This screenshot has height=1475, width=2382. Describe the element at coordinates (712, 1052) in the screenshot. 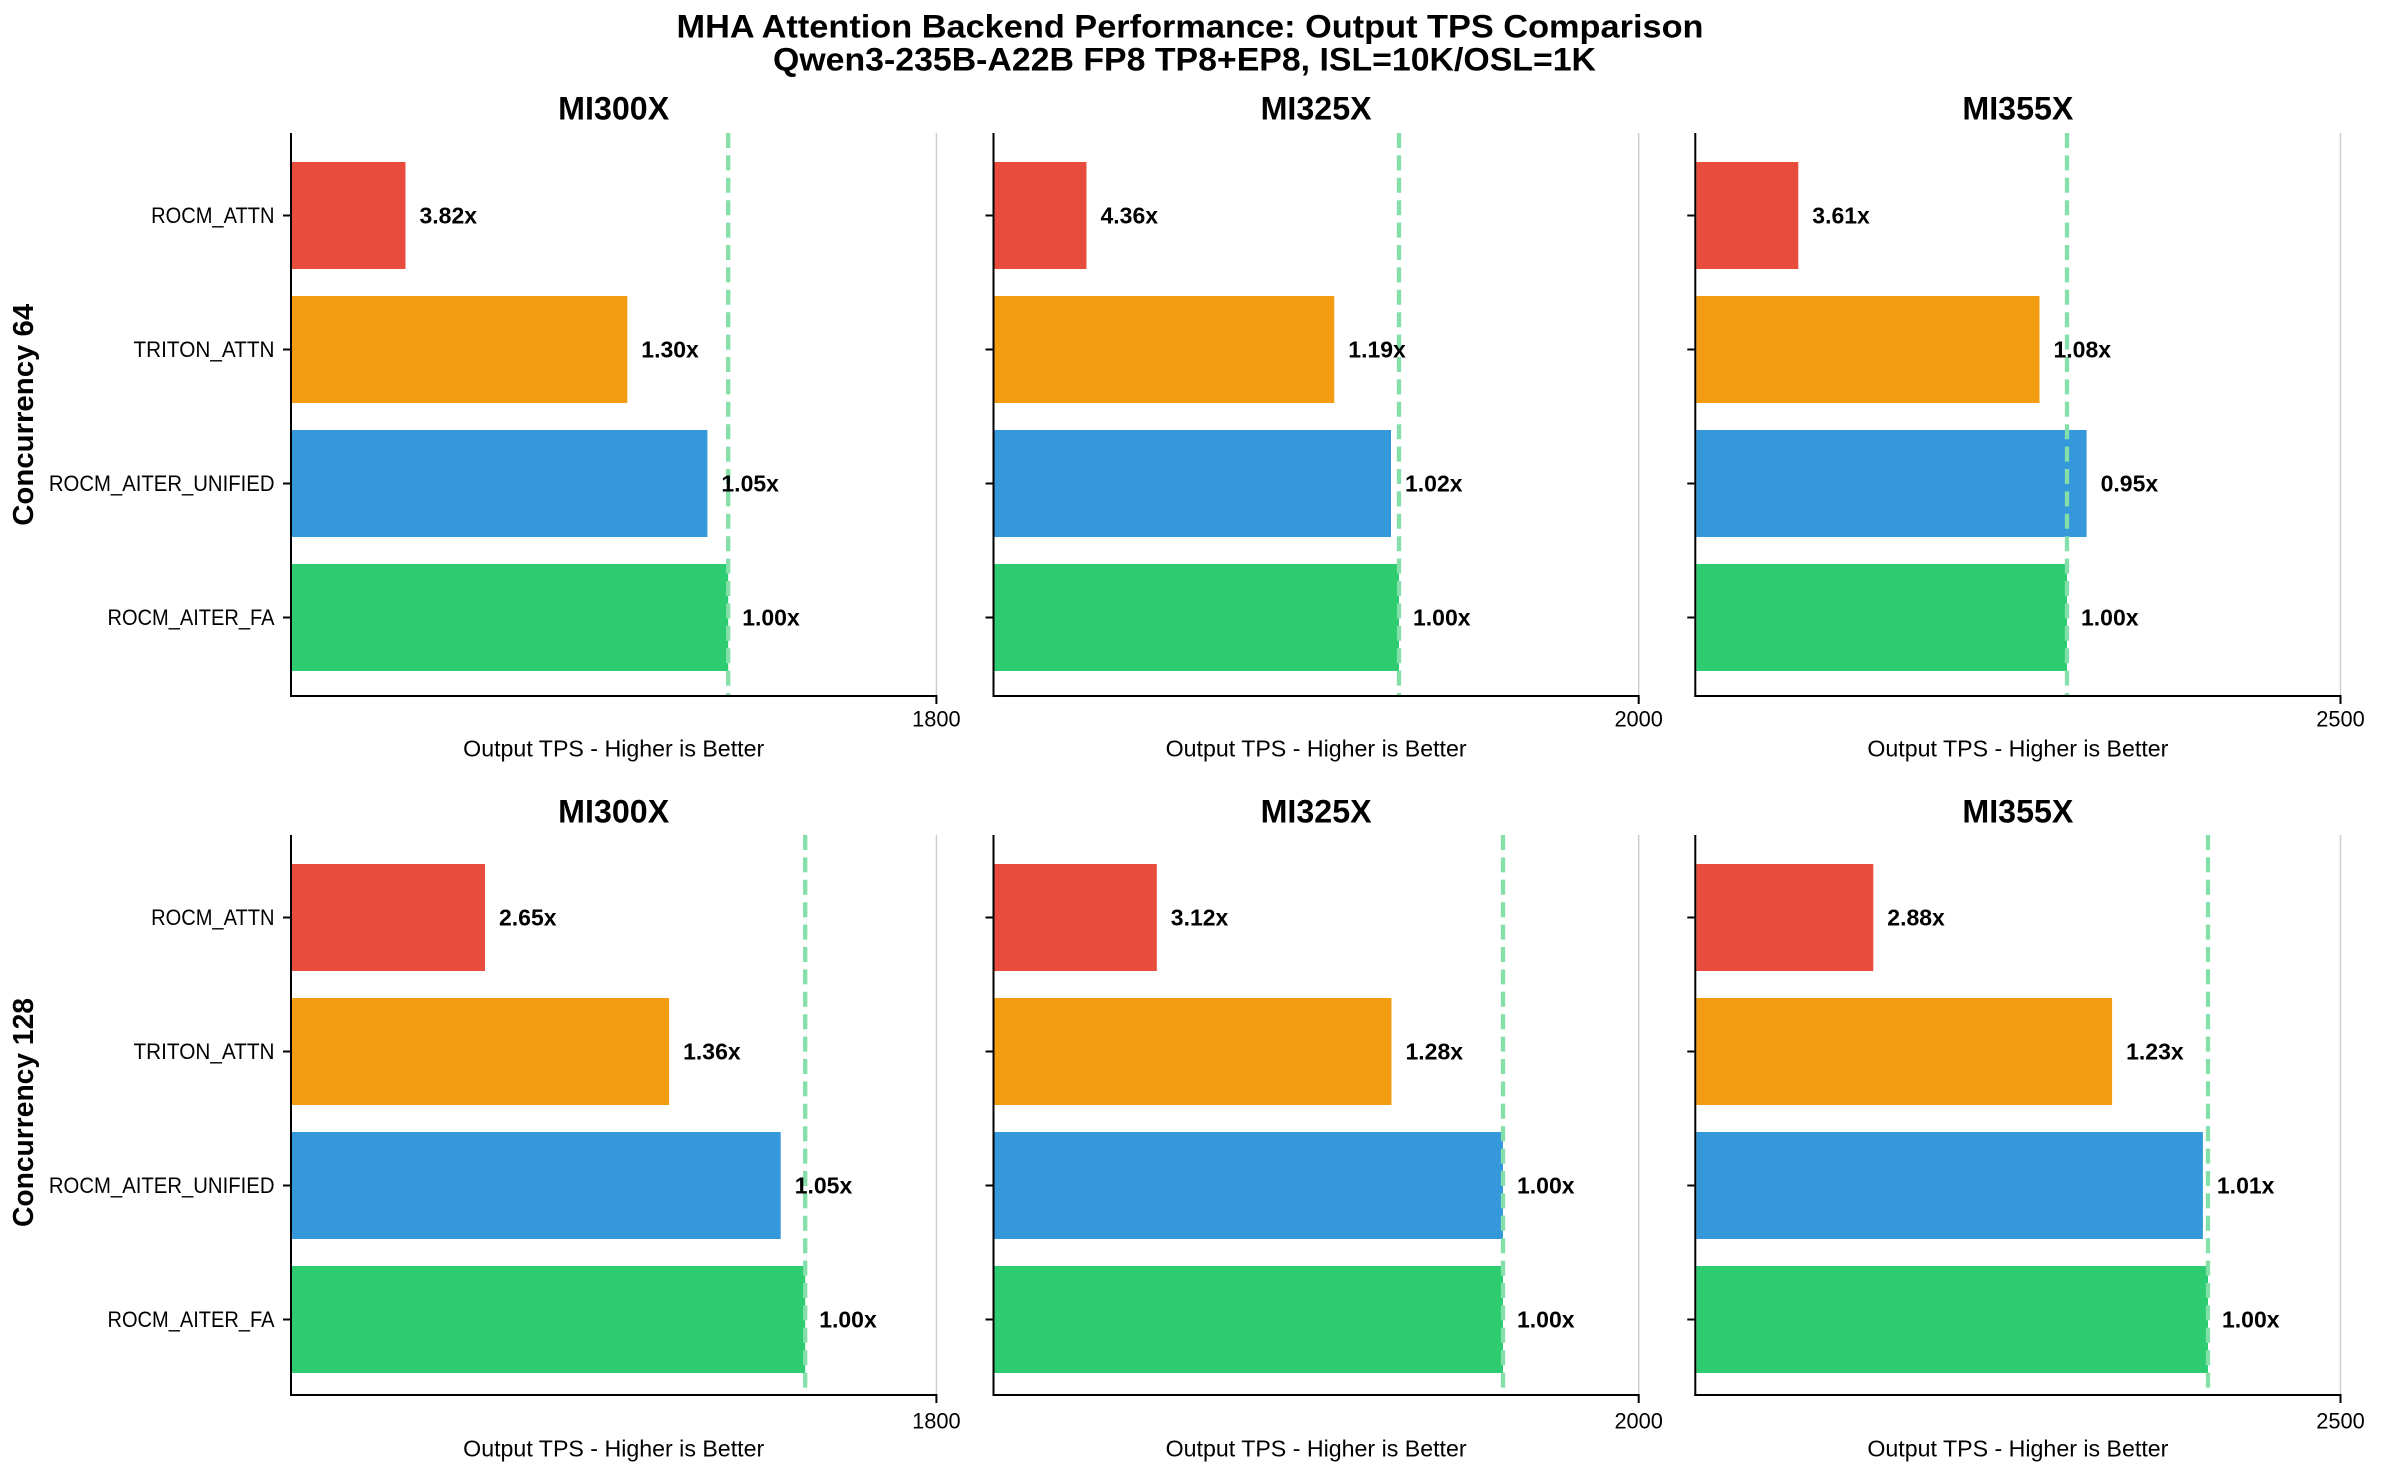

I see `svg-text: 1.36x` at that location.